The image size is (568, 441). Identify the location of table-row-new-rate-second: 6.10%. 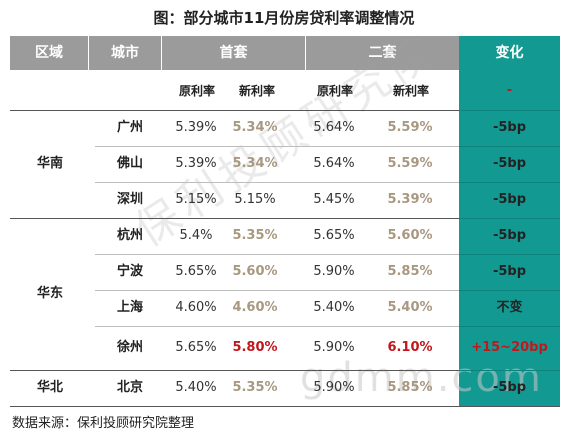
(410, 347).